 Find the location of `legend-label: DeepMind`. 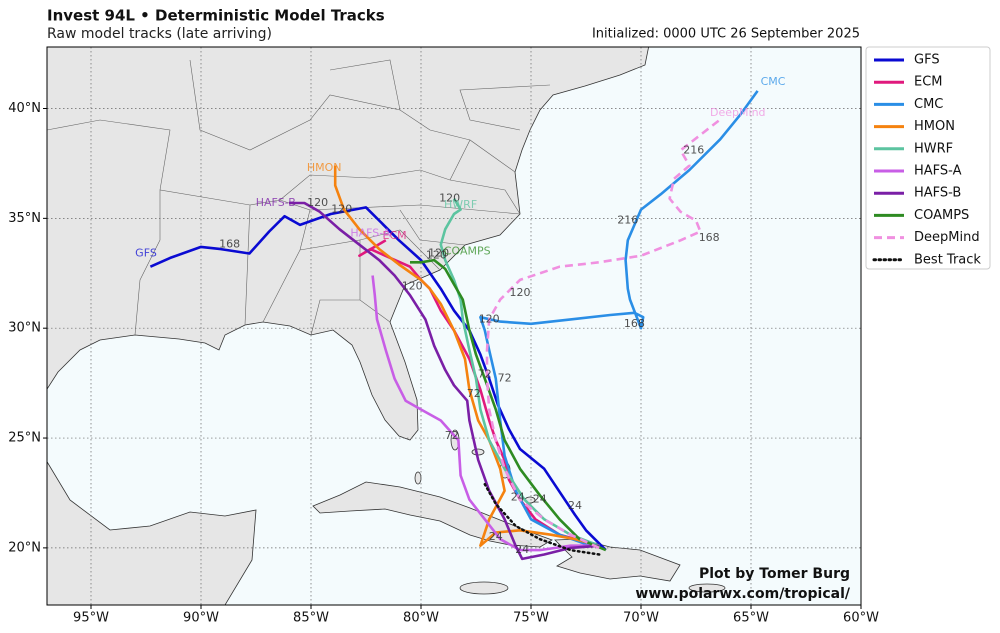

legend-label: DeepMind is located at coordinates (947, 237).